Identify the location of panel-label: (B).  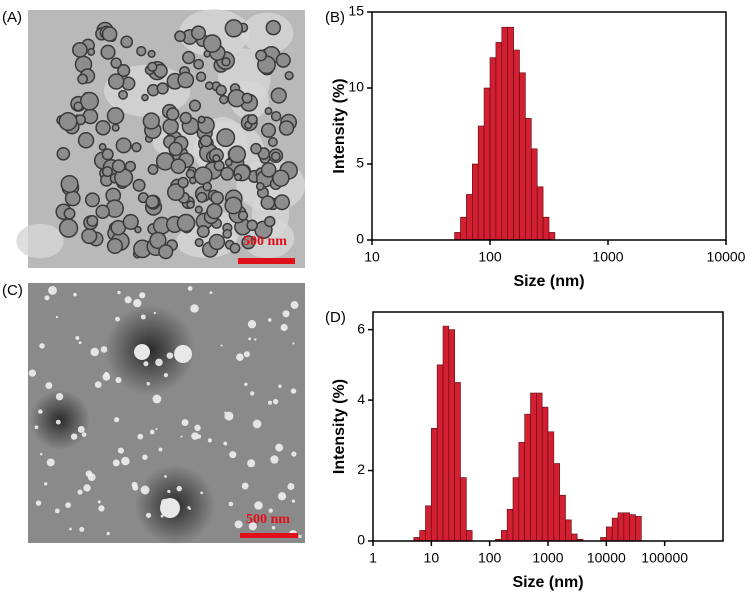
(335, 17).